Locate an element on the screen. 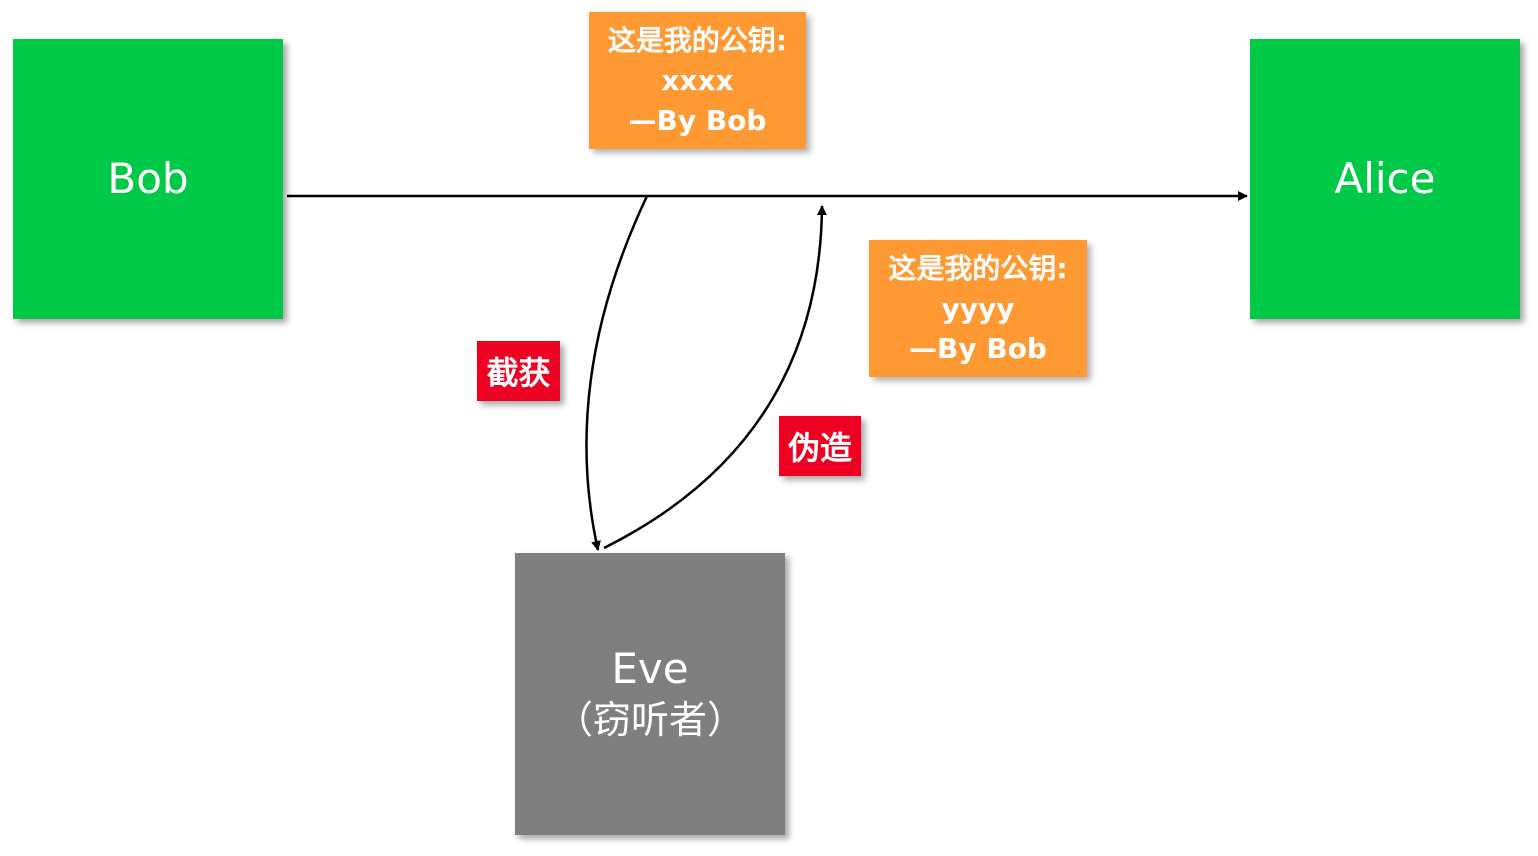 This screenshot has width=1538, height=856. forged-key-line3: —By Bob is located at coordinates (978, 348).